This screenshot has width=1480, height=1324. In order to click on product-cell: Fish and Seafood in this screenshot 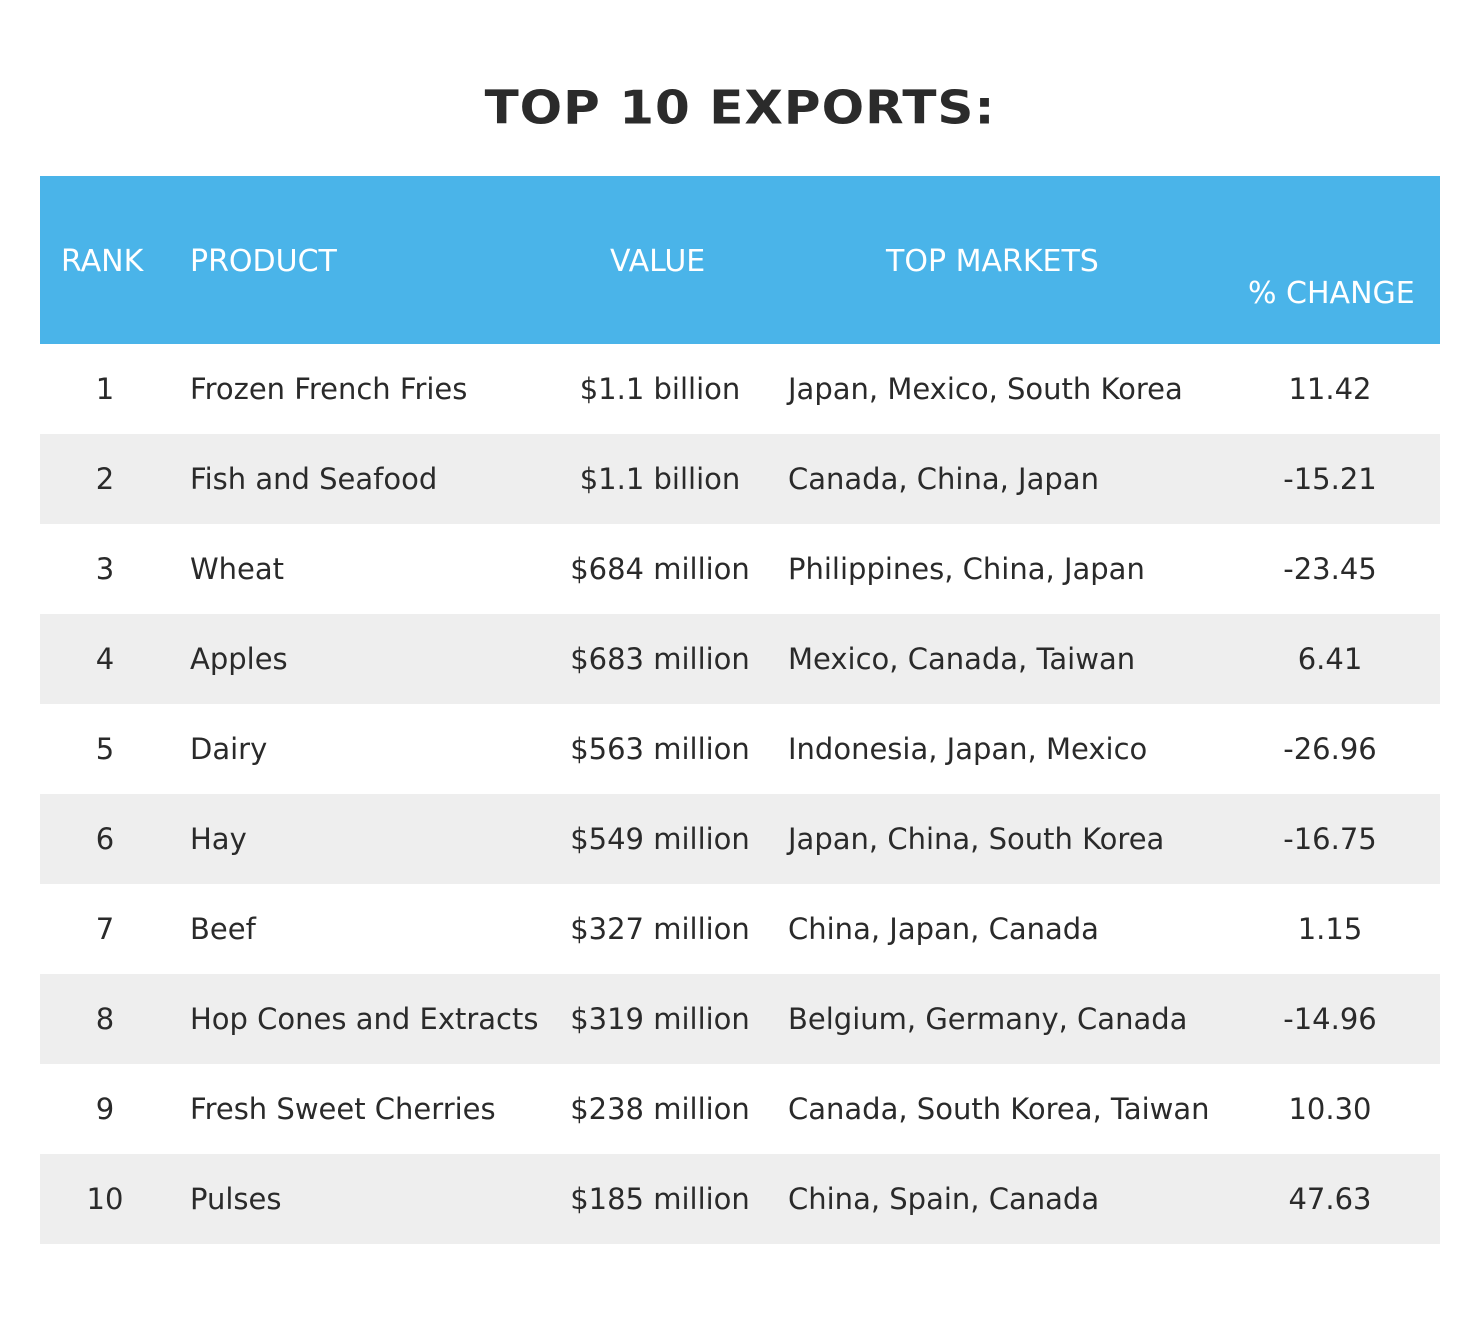, I will do `click(314, 479)`.